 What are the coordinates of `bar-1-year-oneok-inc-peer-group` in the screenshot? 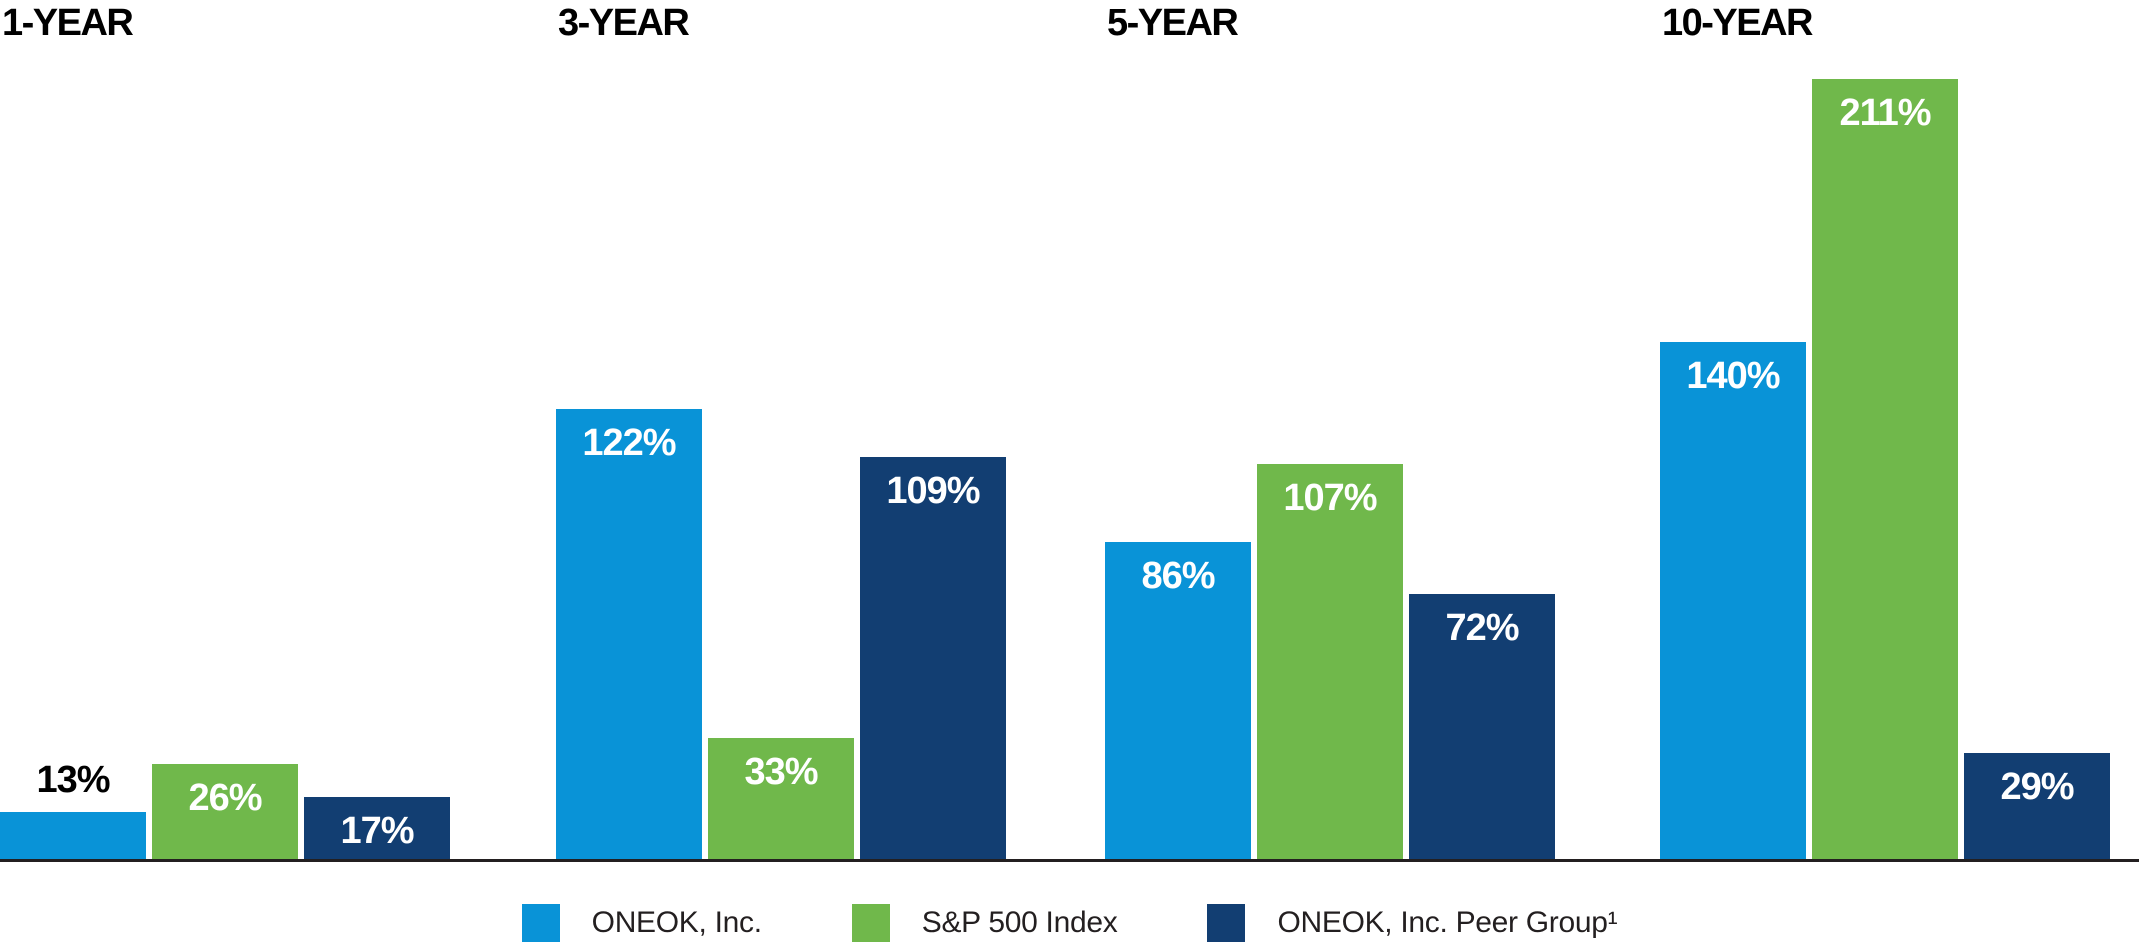 It's located at (377, 828).